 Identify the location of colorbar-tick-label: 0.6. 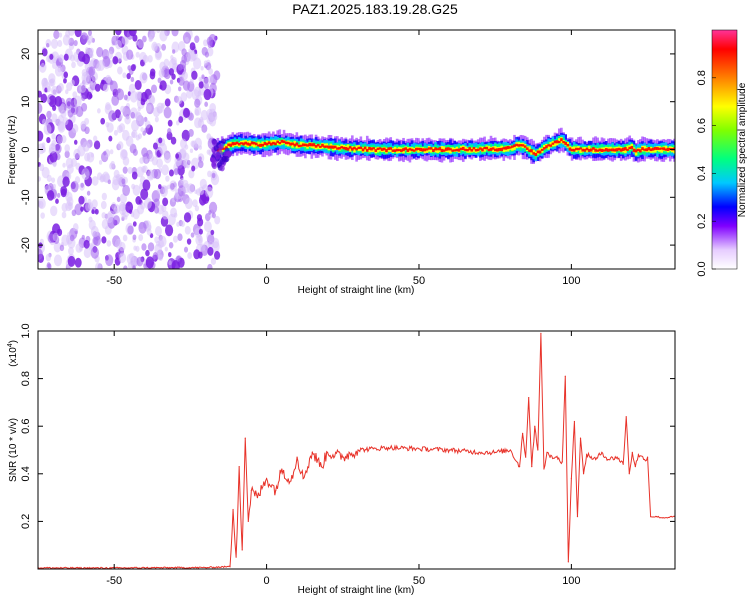
(702, 125).